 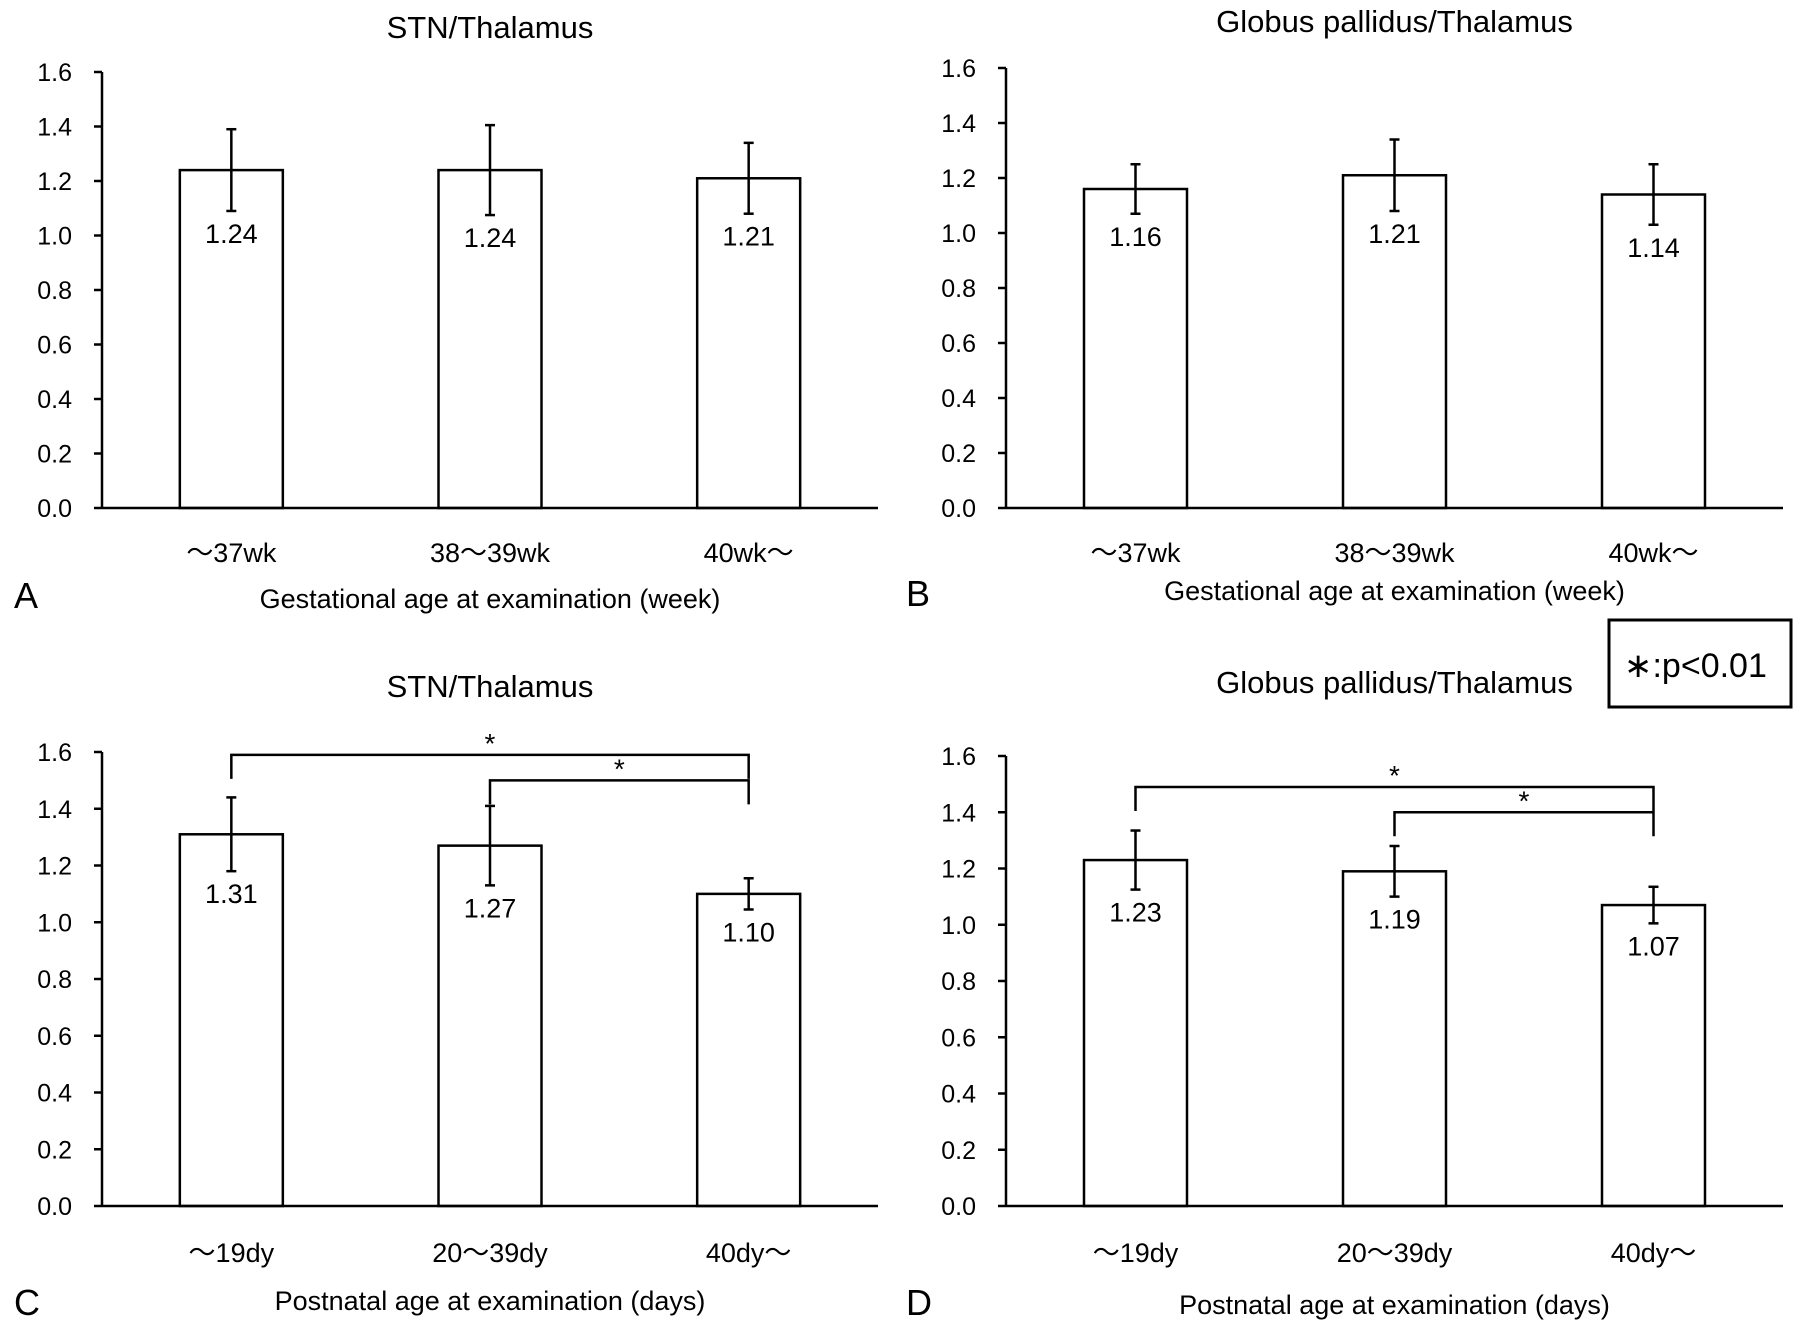 I want to click on data-label: 1.31, so click(x=231, y=894).